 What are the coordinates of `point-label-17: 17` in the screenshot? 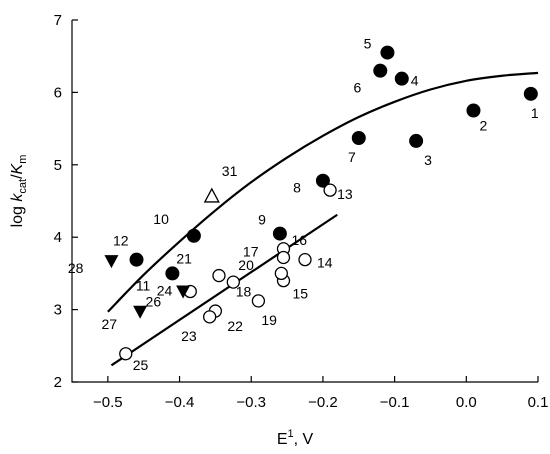 It's located at (251, 251).